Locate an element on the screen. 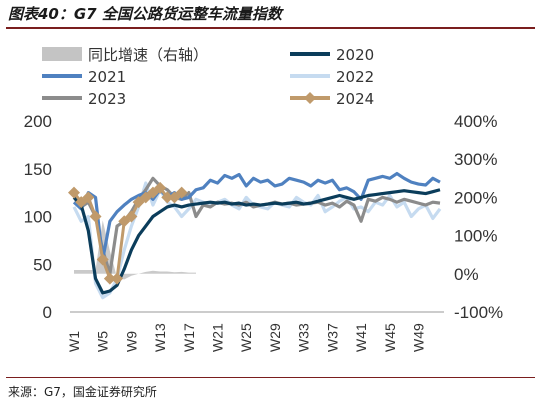  x-tick-label: W33 is located at coordinates (304, 337).